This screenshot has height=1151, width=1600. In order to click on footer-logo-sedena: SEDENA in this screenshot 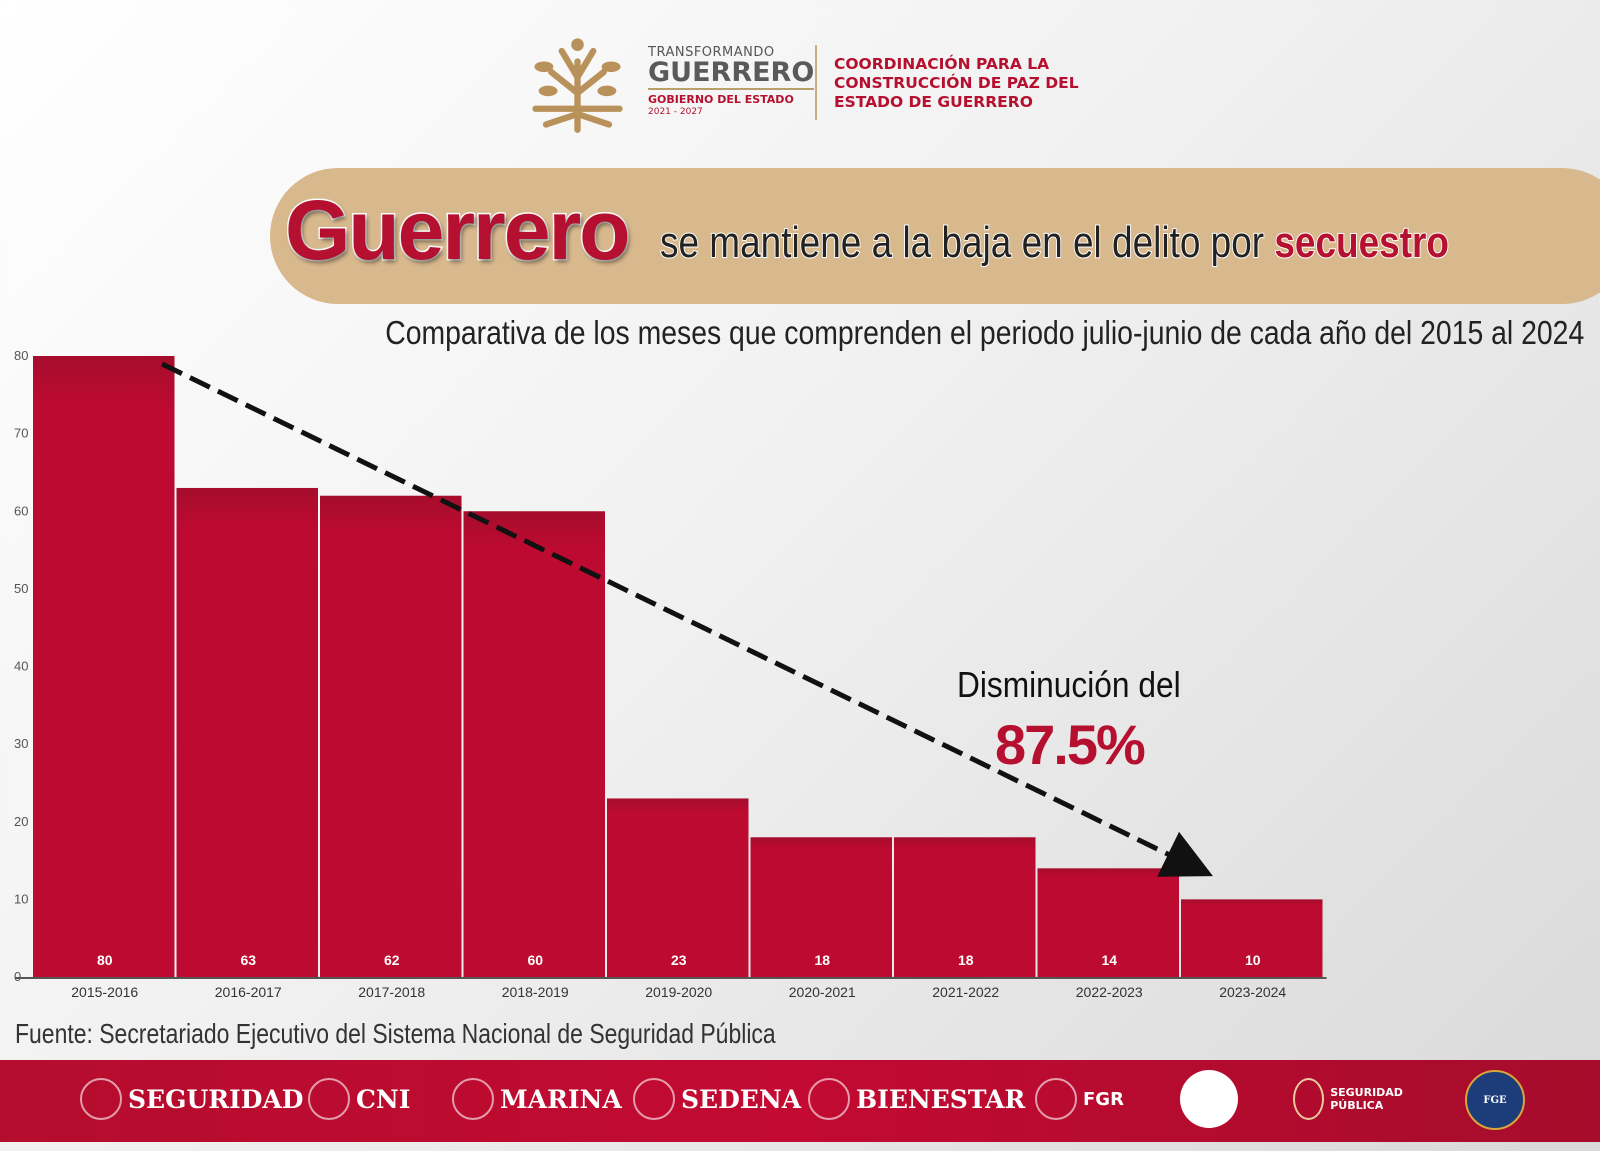, I will do `click(717, 1099)`.